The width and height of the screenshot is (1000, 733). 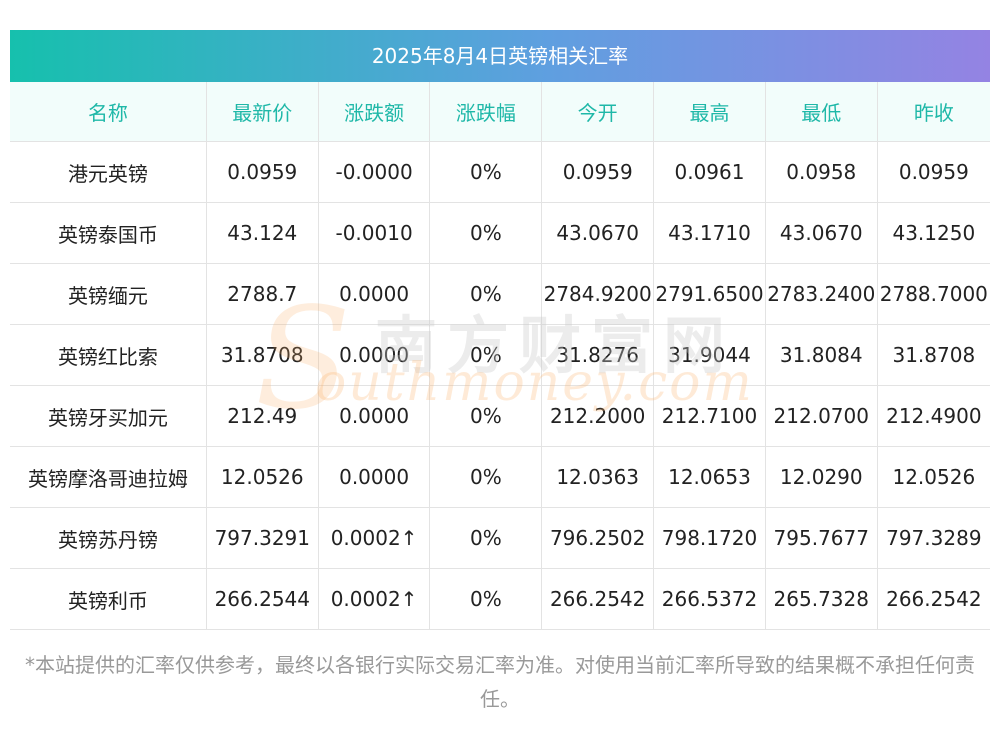 What do you see at coordinates (709, 112) in the screenshot?
I see `header-high: 最高` at bounding box center [709, 112].